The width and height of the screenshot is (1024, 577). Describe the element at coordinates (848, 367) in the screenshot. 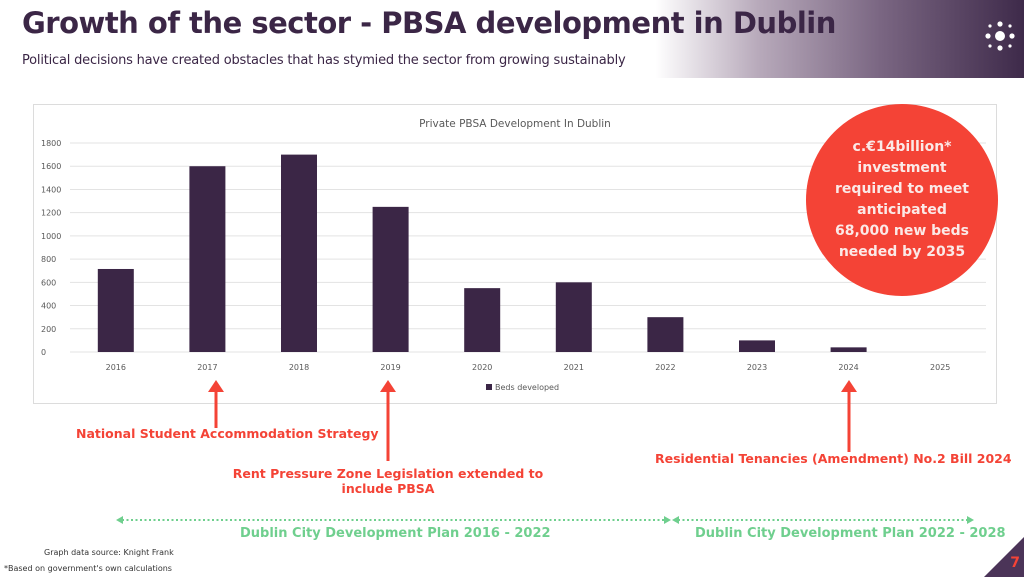

I see `x-tick-label: 2024` at that location.